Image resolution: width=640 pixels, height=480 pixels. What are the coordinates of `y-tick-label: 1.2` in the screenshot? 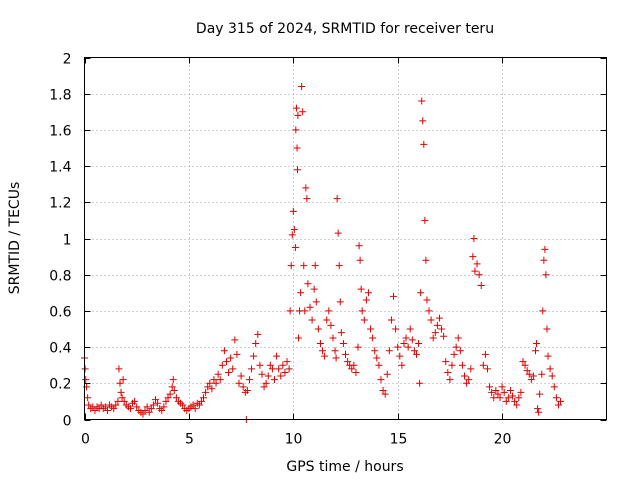 It's located at (60, 204).